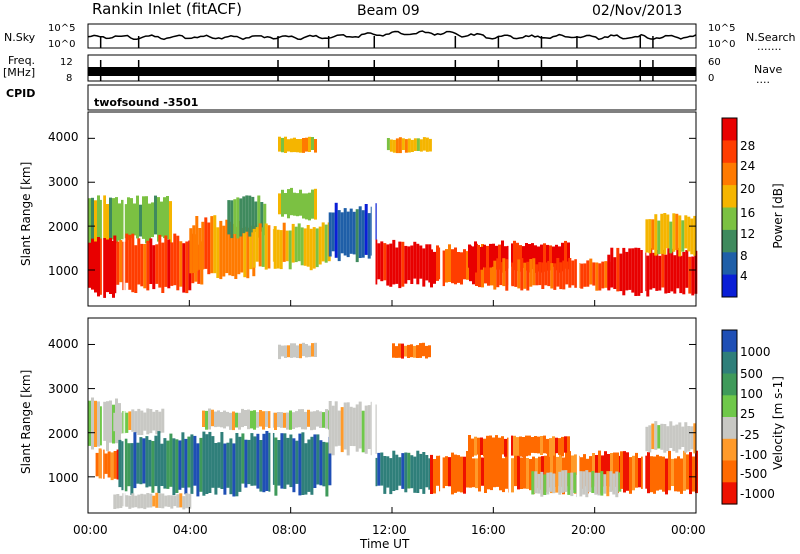  Describe the element at coordinates (190, 530) in the screenshot. I see `xtick-0400: 04:00` at that location.